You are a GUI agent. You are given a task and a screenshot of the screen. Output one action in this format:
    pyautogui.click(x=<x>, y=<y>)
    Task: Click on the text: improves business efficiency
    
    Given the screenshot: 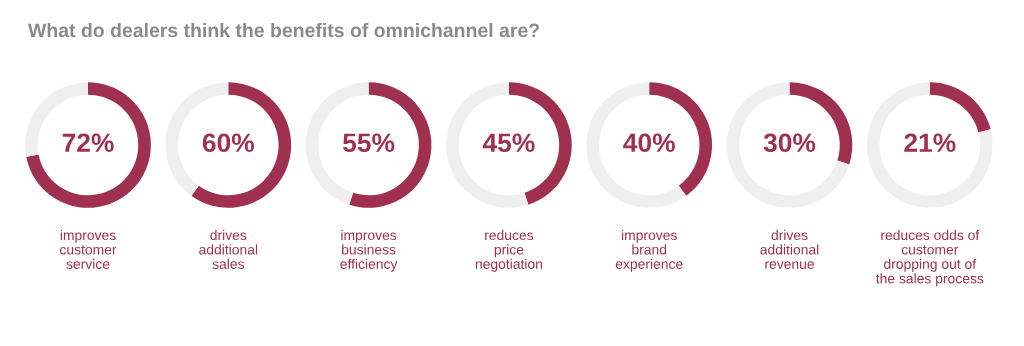 What is the action you would take?
    pyautogui.click(x=369, y=250)
    